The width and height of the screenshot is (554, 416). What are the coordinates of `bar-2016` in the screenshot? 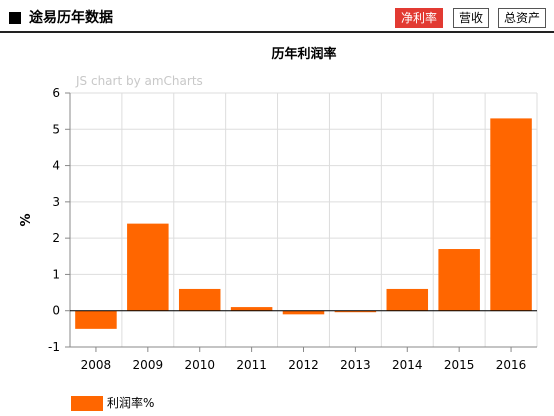 It's located at (511, 214).